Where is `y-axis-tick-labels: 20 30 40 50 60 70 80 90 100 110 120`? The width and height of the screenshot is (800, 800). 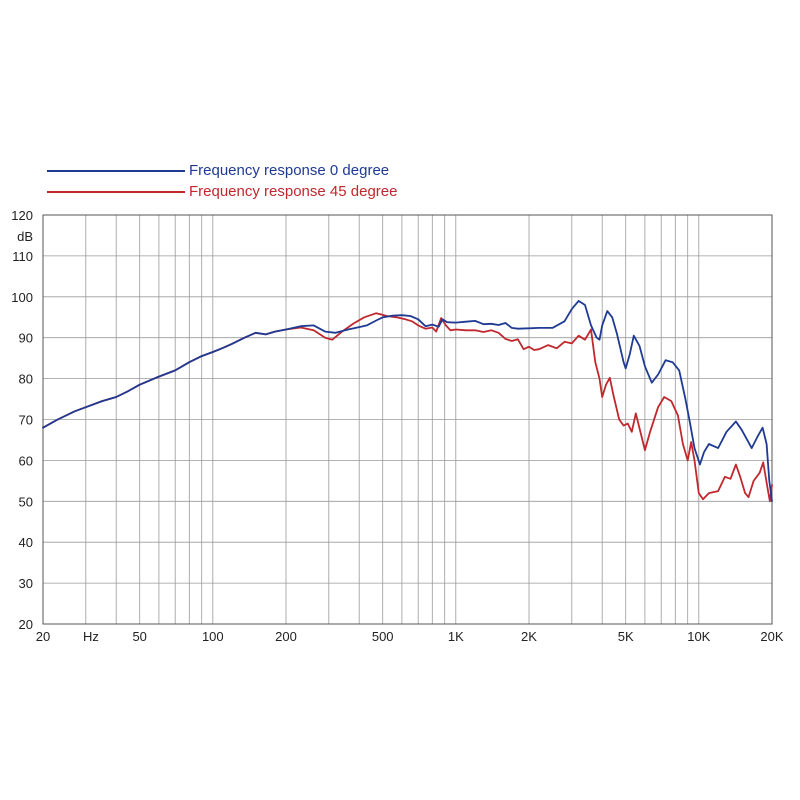 y-axis-tick-labels: 20 30 40 50 60 70 80 90 100 110 120 is located at coordinates (22, 420).